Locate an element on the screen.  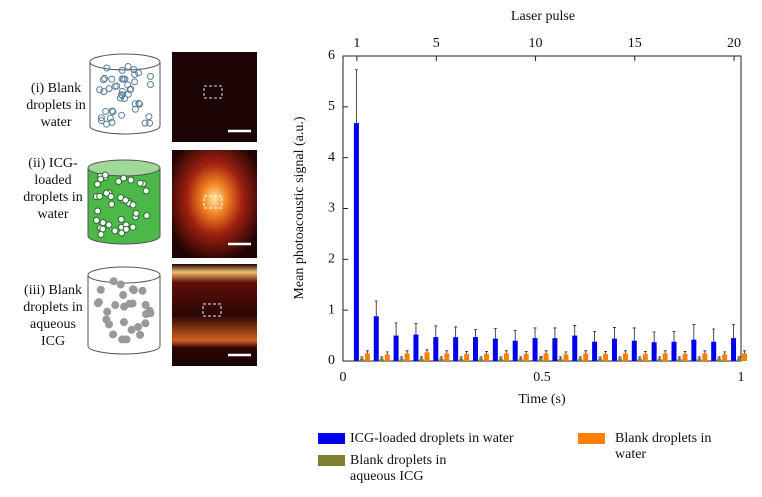
panel-label: (i) Blank droplets in water is located at coordinates (56, 105).